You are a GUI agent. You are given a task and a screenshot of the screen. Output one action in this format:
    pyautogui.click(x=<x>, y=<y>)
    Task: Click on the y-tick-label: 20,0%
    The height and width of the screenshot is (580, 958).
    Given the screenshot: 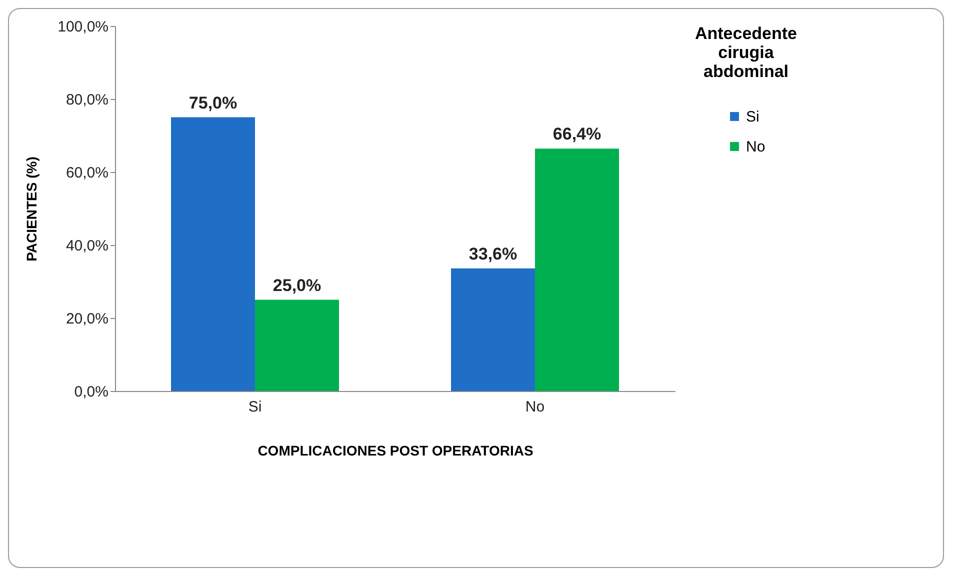 What is the action you would take?
    pyautogui.click(x=87, y=319)
    